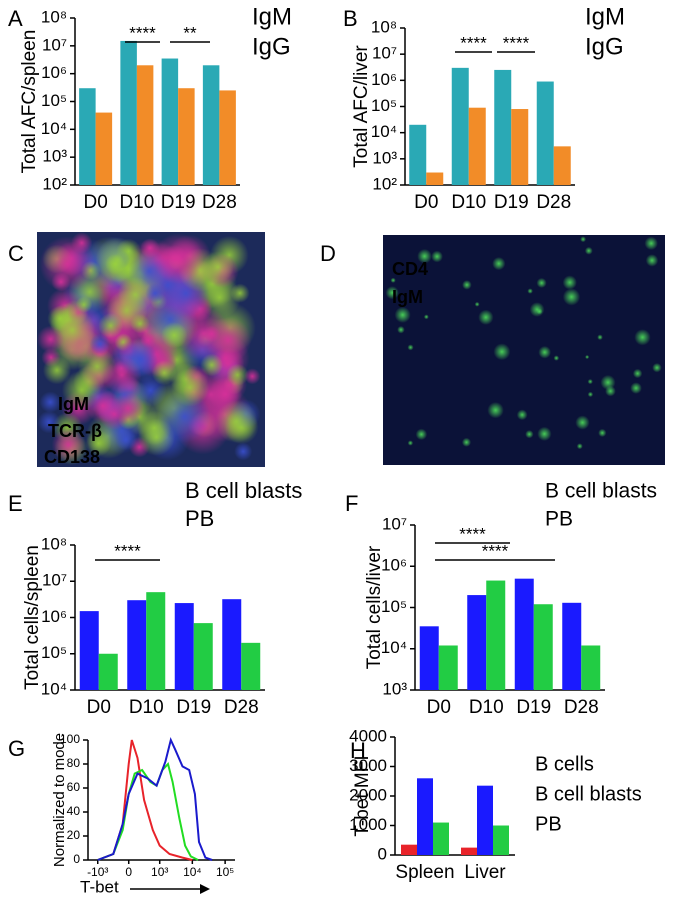 The image size is (688, 899). I want to click on y-tick-label: 10³, so click(54, 156).